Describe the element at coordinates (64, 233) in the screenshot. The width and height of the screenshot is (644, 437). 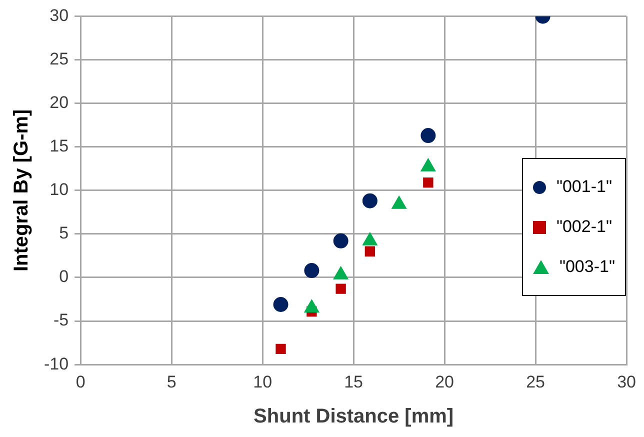
I see `y-tick-label: 5` at that location.